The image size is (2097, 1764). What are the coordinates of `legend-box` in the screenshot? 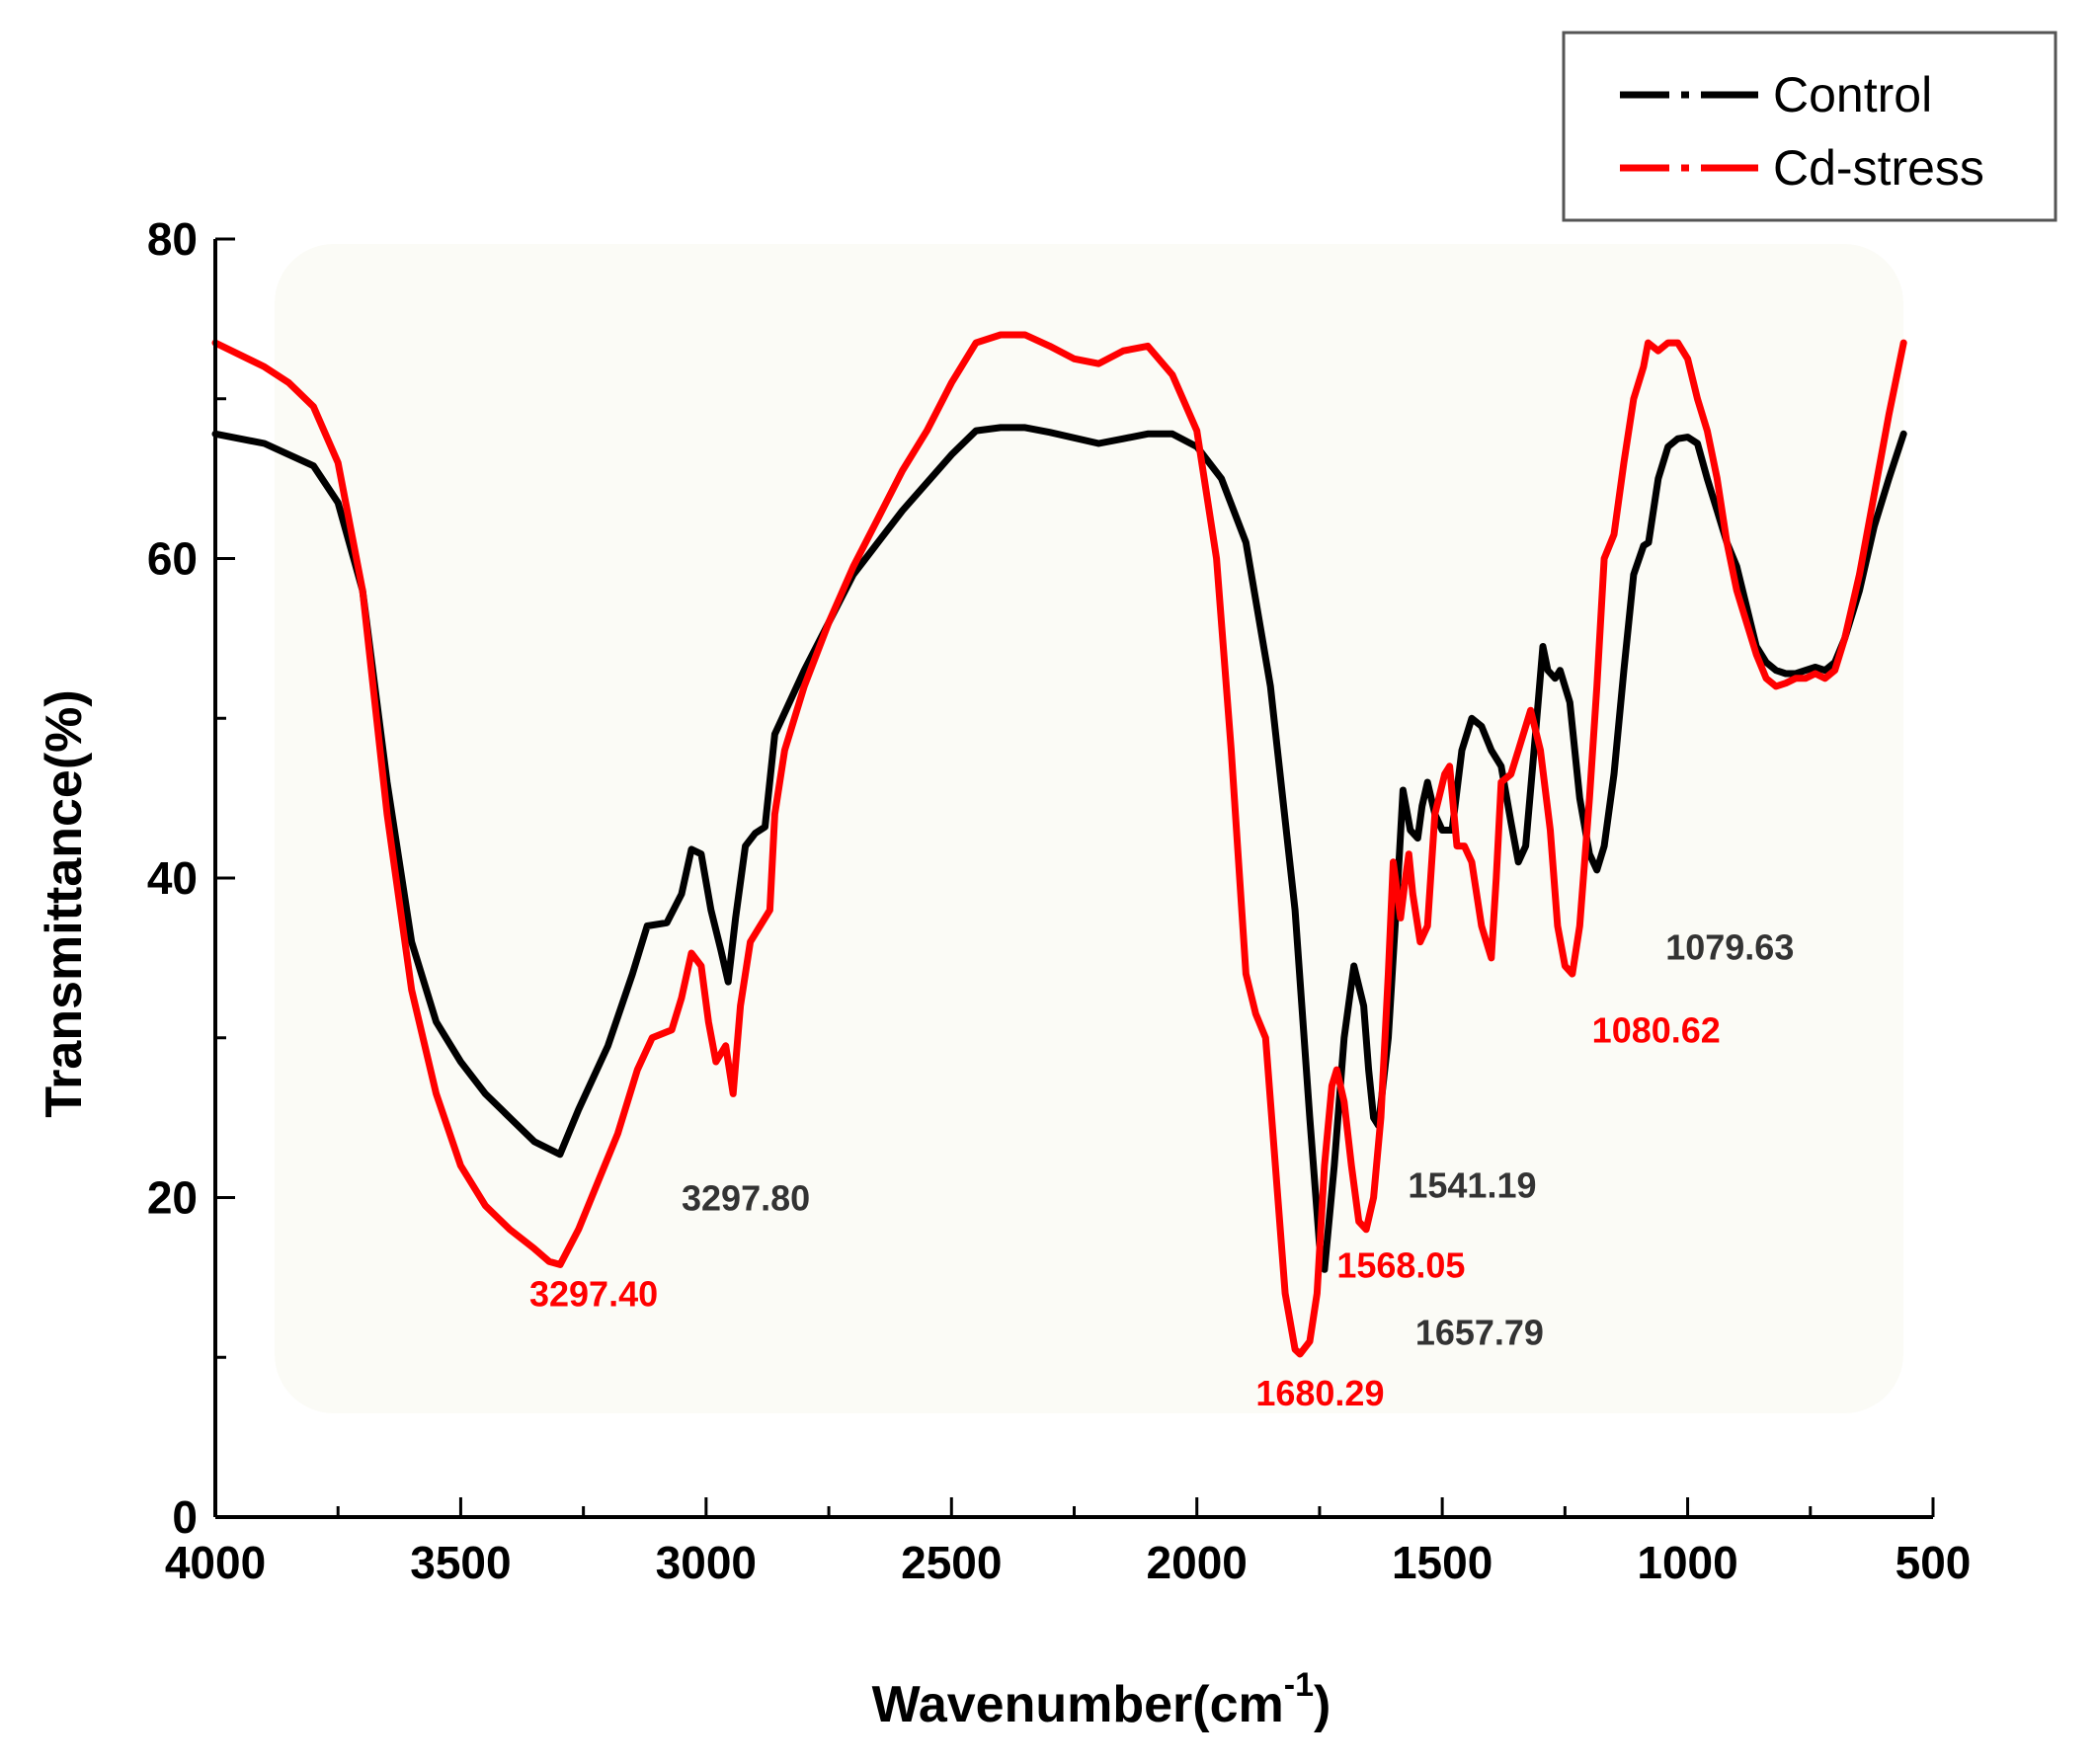 It's located at (1810, 127).